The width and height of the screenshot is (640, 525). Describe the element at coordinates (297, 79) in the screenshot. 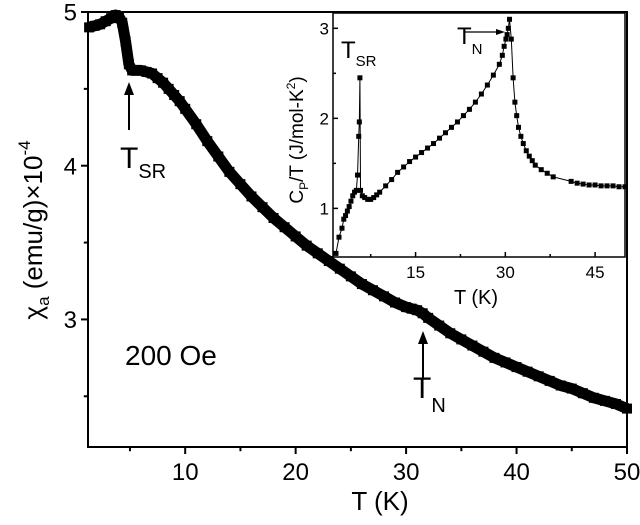

I see `cp-close: )` at that location.